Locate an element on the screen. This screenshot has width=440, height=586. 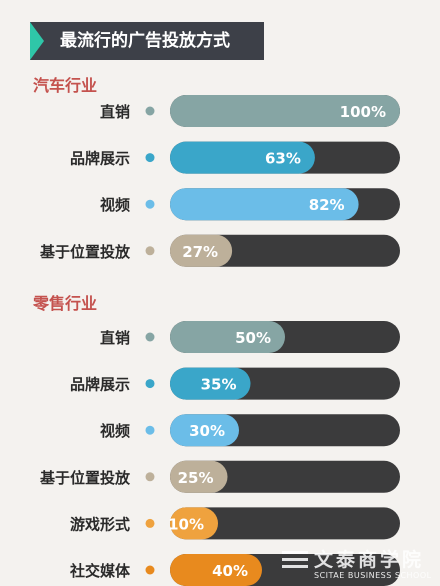
watermark-text-cn: 文泰商学院 is located at coordinates (369, 560).